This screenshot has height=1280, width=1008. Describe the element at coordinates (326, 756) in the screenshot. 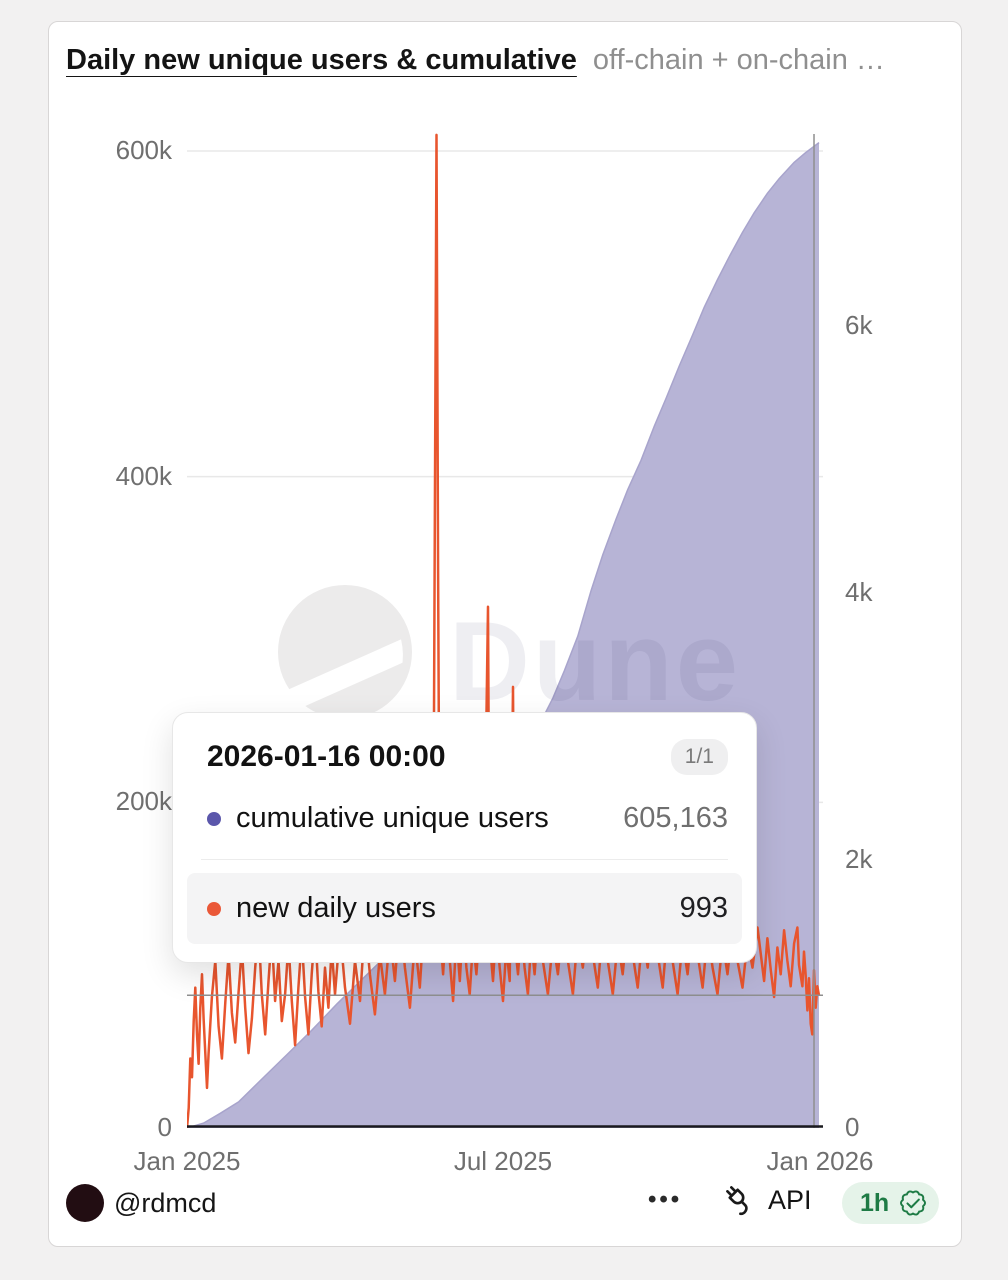

I see `tooltip-date: 2026-01-16 00:00` at that location.